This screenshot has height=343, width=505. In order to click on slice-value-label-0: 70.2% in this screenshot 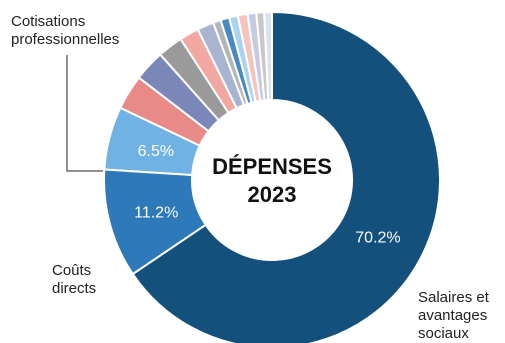, I will do `click(377, 237)`.